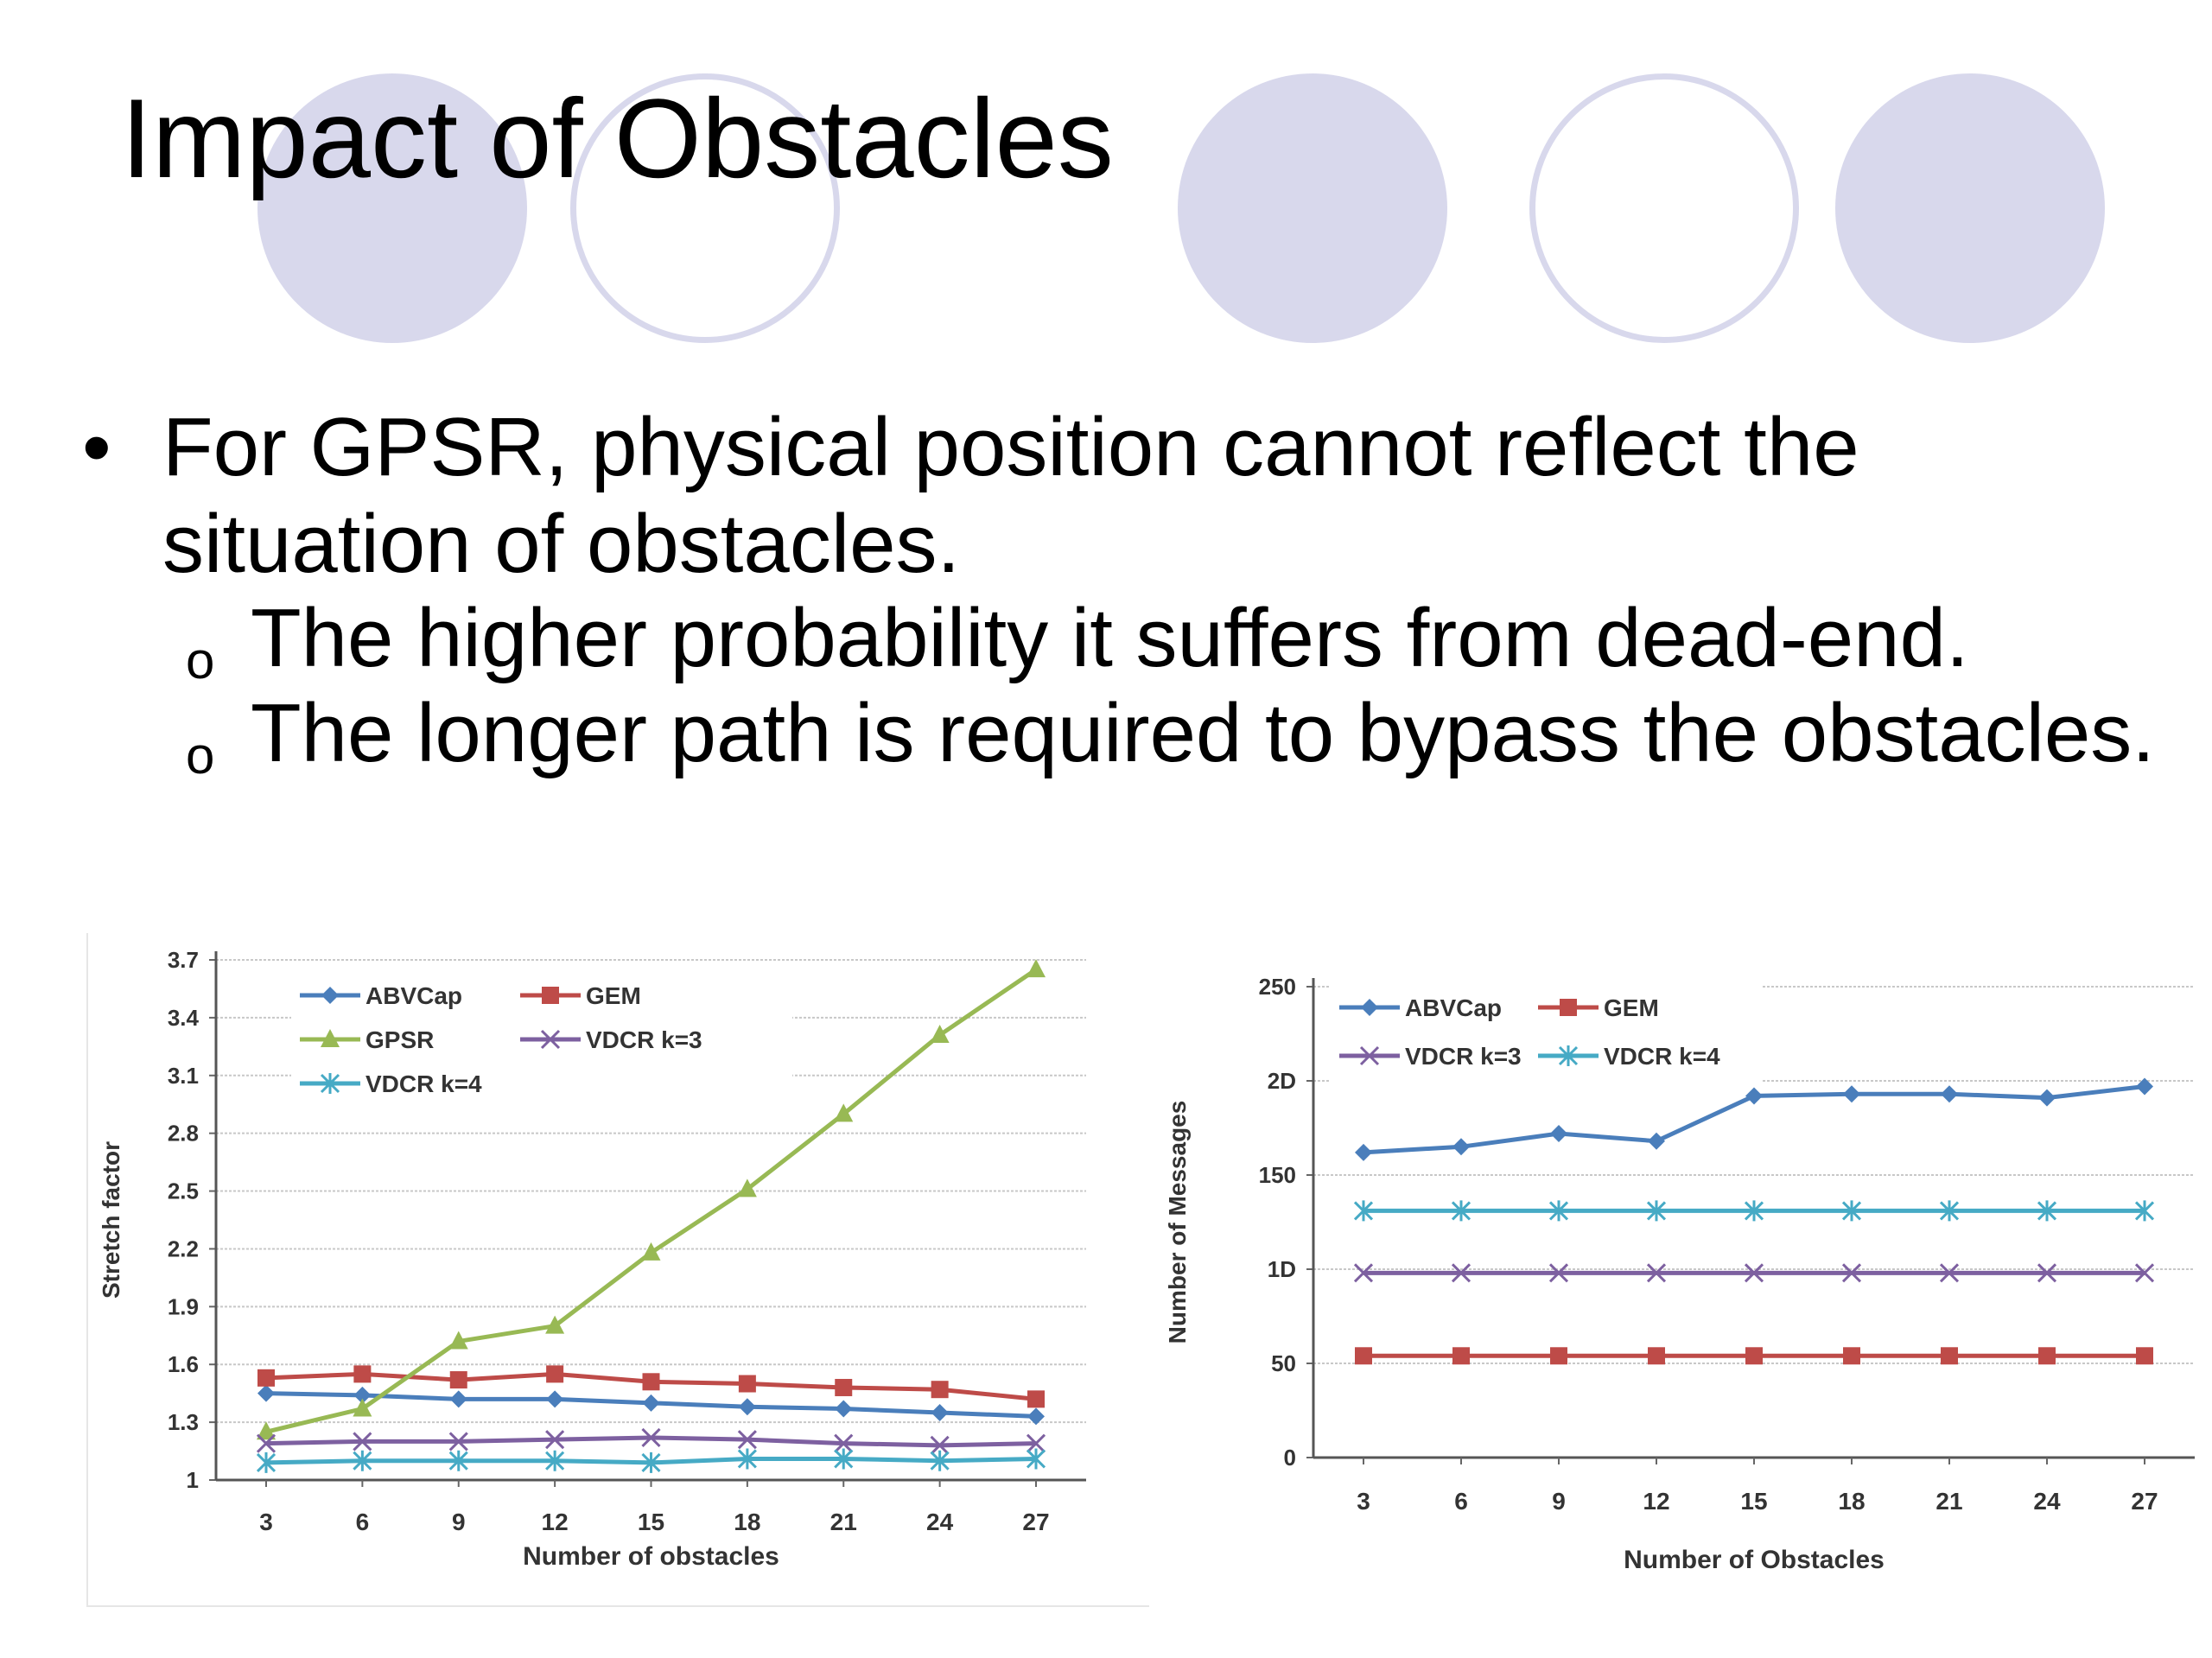  I want to click on legend-label: GEM, so click(1631, 1007).